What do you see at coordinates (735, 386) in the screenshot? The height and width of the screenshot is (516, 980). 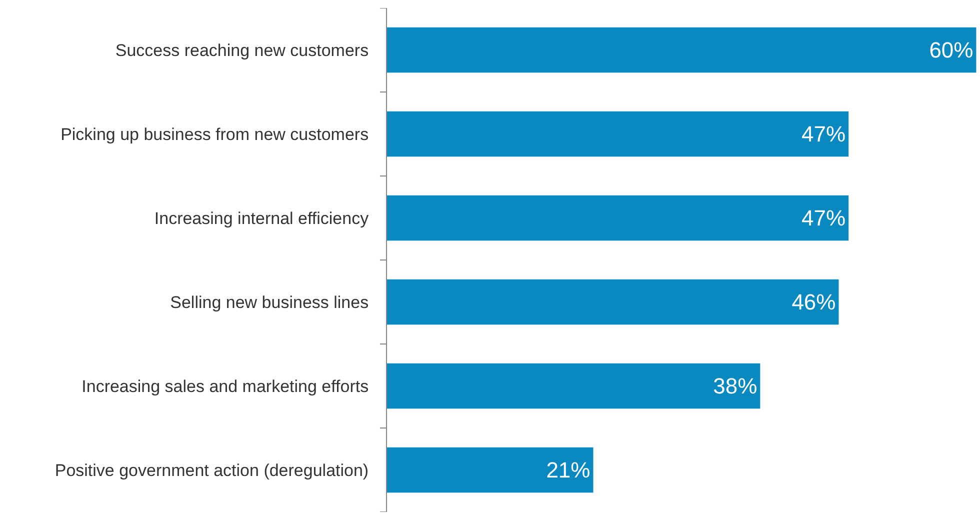 I see `data-label: 38%` at bounding box center [735, 386].